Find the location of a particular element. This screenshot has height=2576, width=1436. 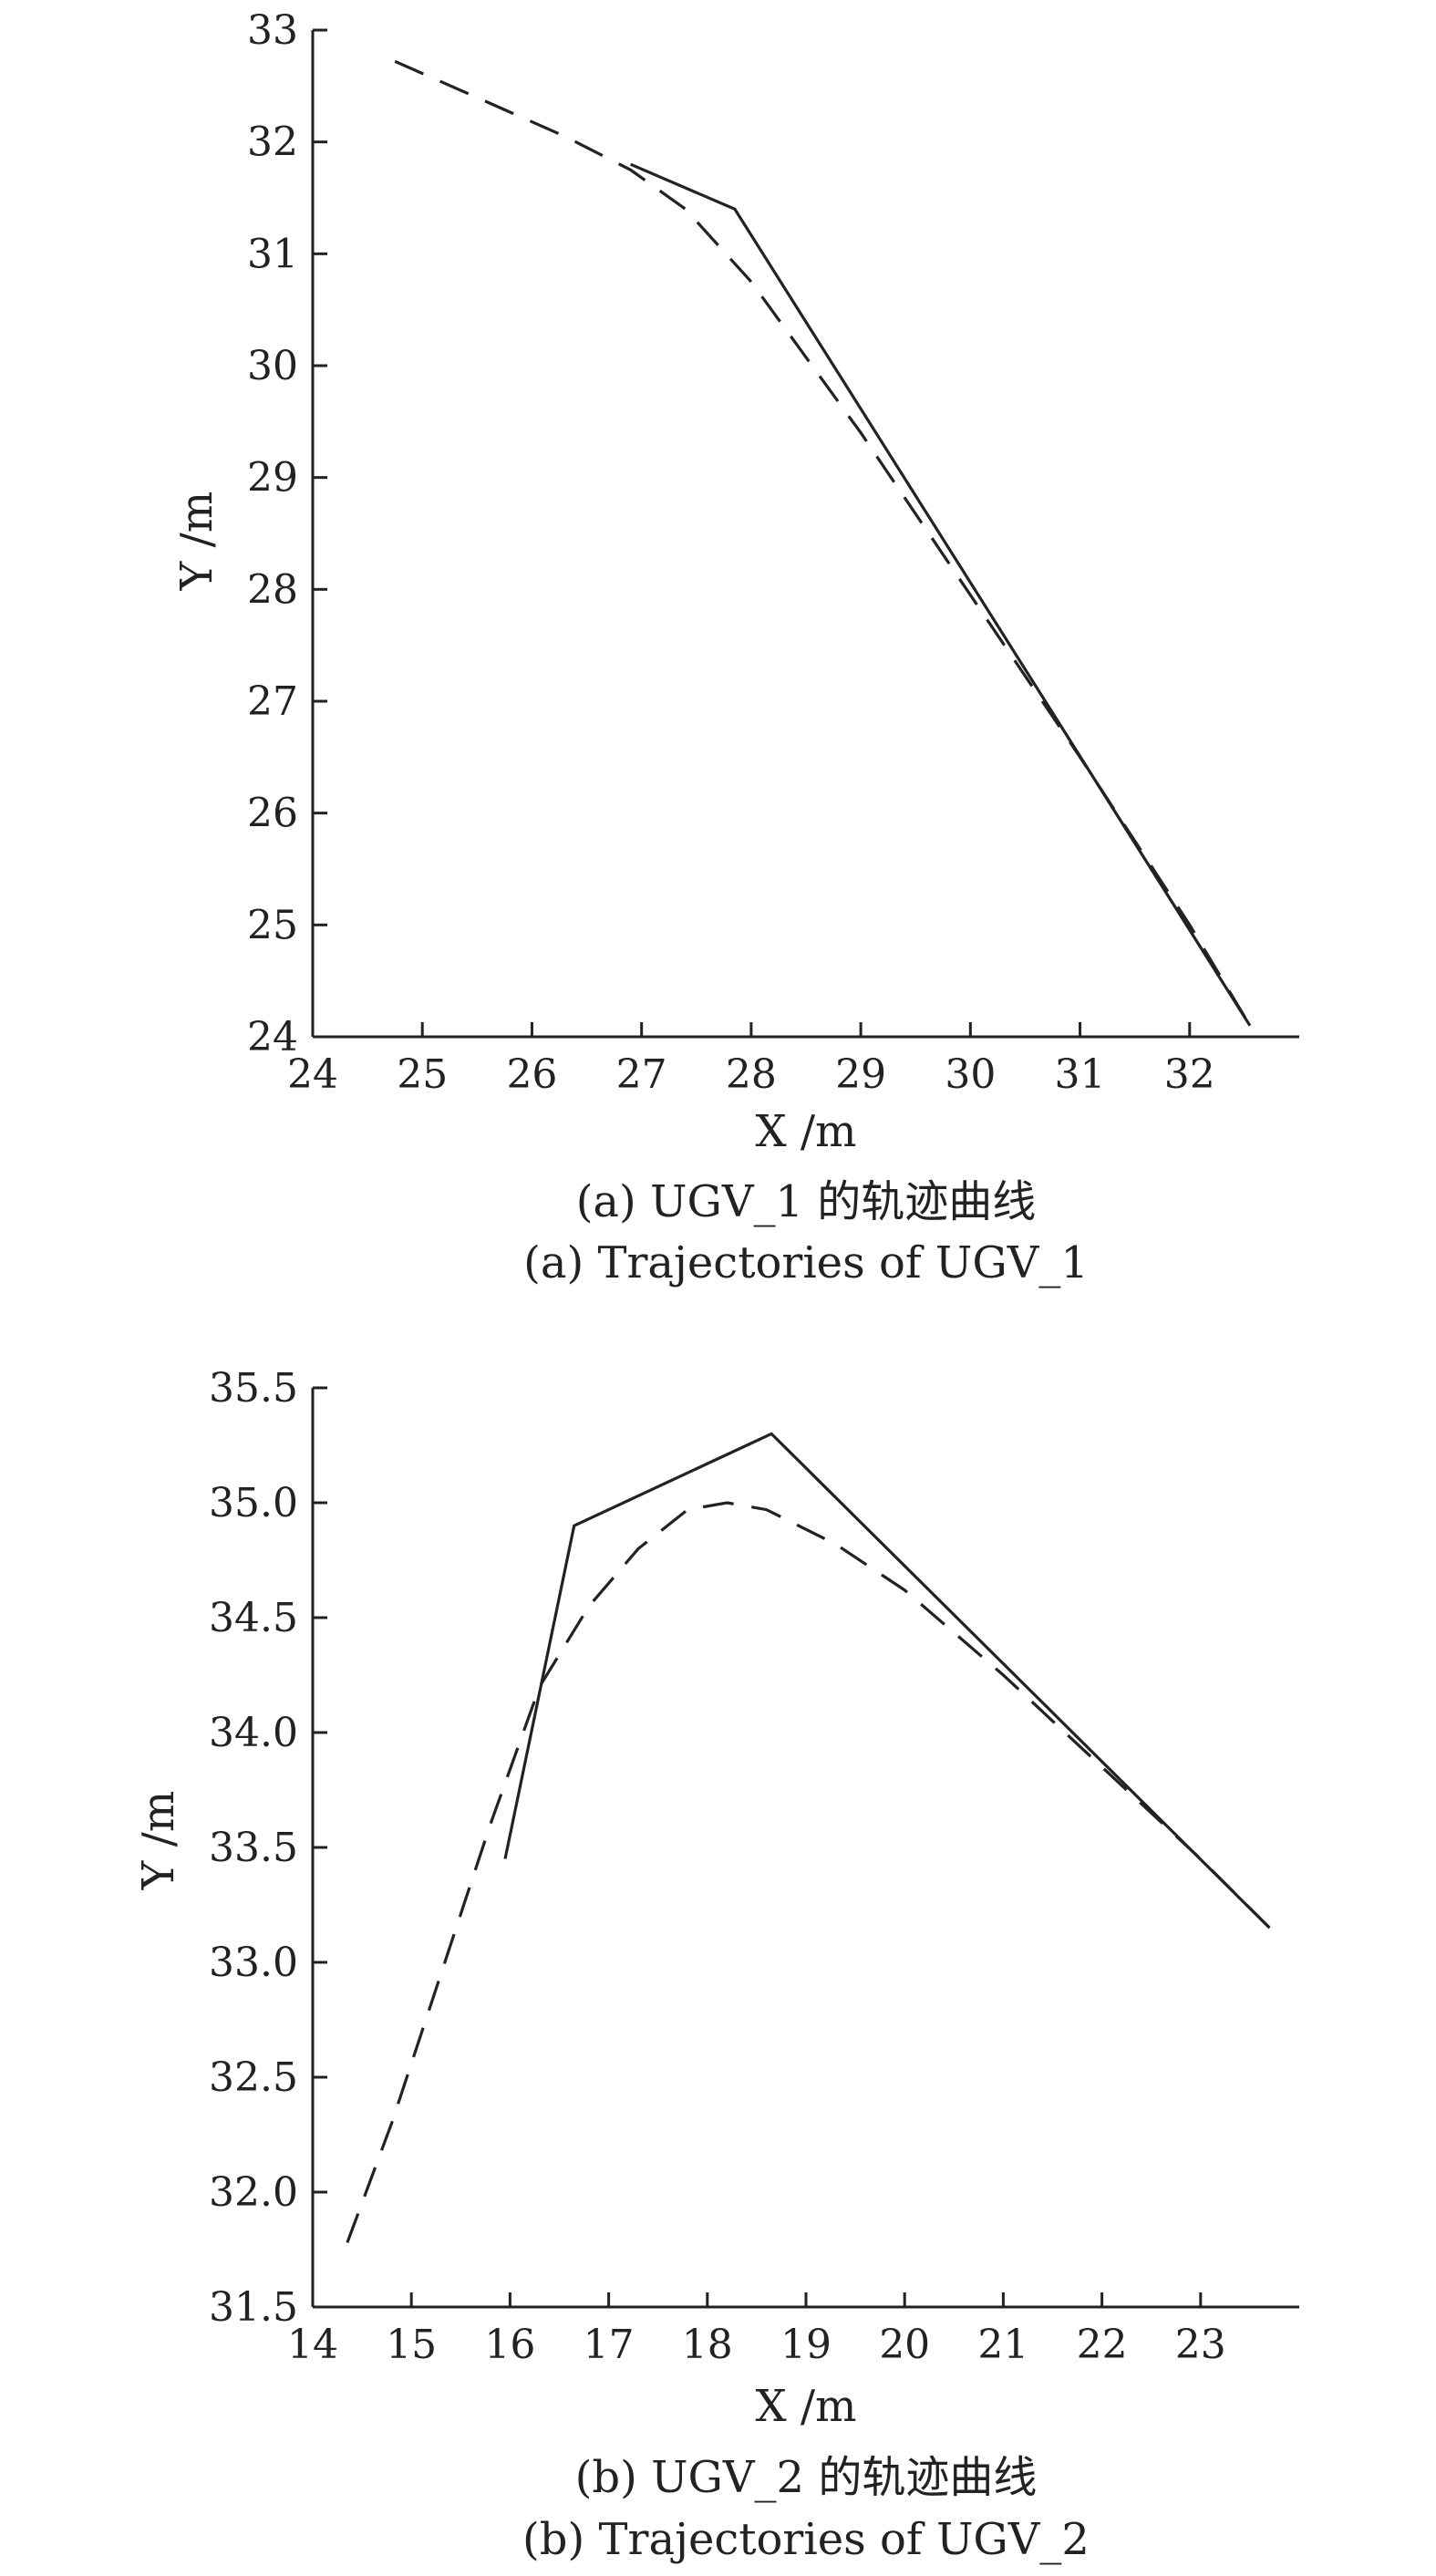

chart-b-caption-cn: (b) UGV_2 的轨迹曲线 is located at coordinates (806, 2477).